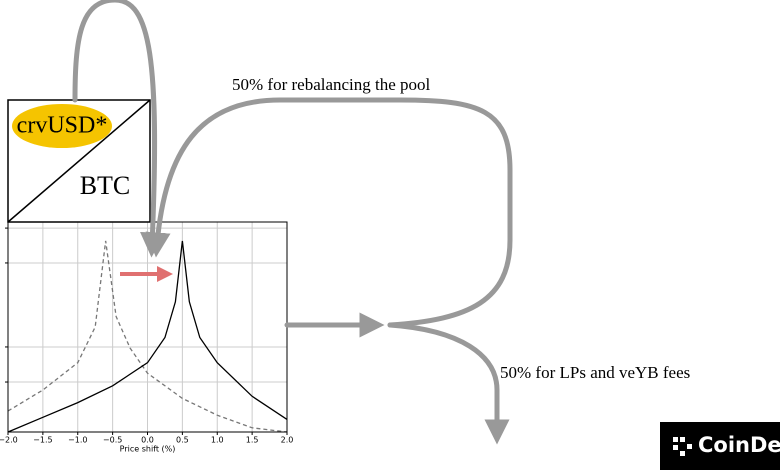  I want to click on logo-text: CoinDesk, so click(739, 445).